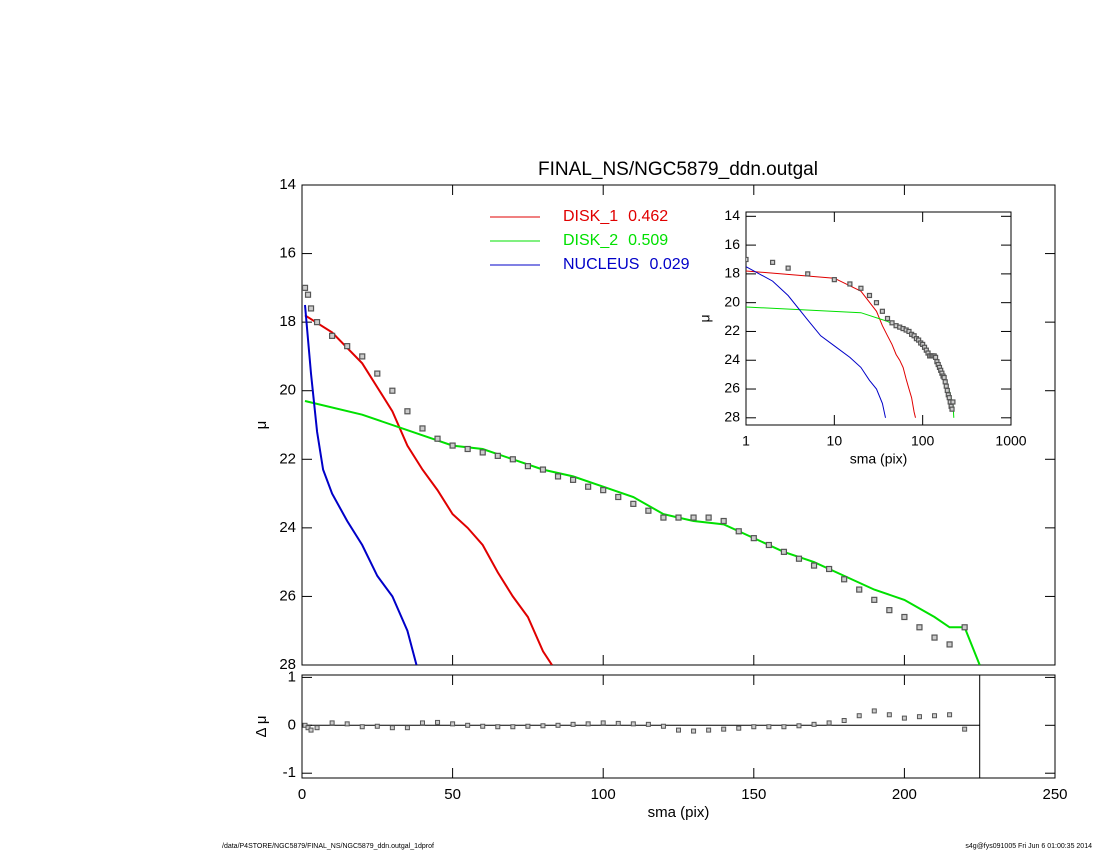 The height and width of the screenshot is (850, 1100). Describe the element at coordinates (1028, 846) in the screenshot. I see `footer-right: s4g@fys091005 Fri Jun 6 01:00:35 2014` at that location.